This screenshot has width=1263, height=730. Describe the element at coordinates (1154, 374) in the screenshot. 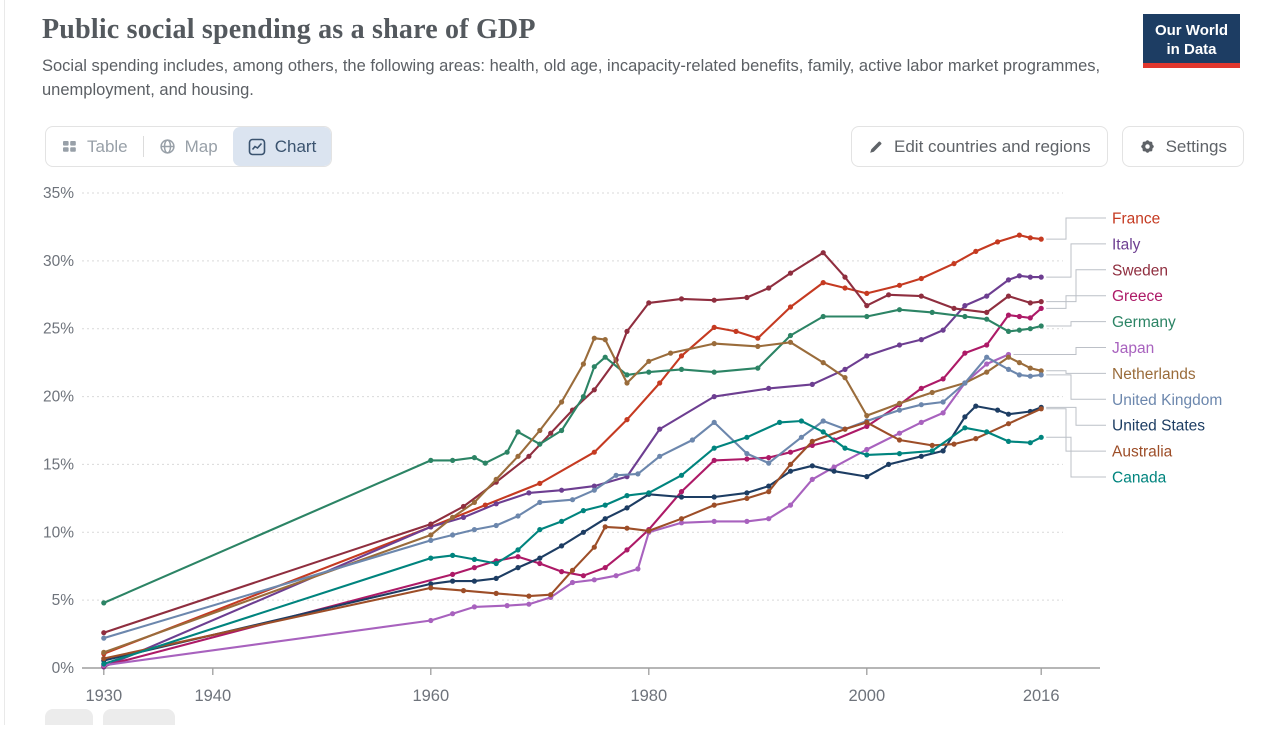

I see `legend-label-netherlands: Netherlands` at that location.